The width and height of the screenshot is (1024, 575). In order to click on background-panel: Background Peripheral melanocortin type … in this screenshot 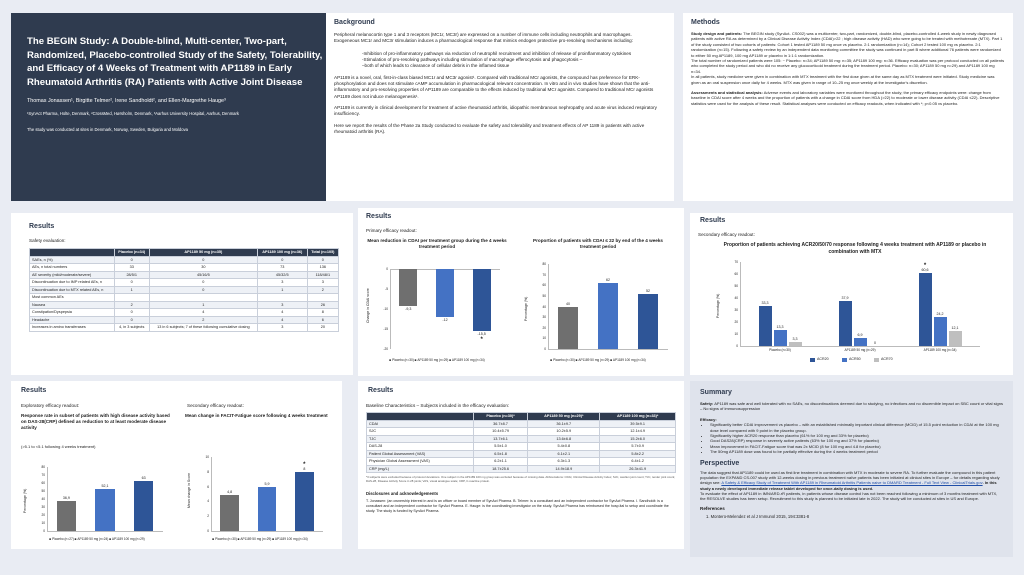, I will do `click(500, 107)`.